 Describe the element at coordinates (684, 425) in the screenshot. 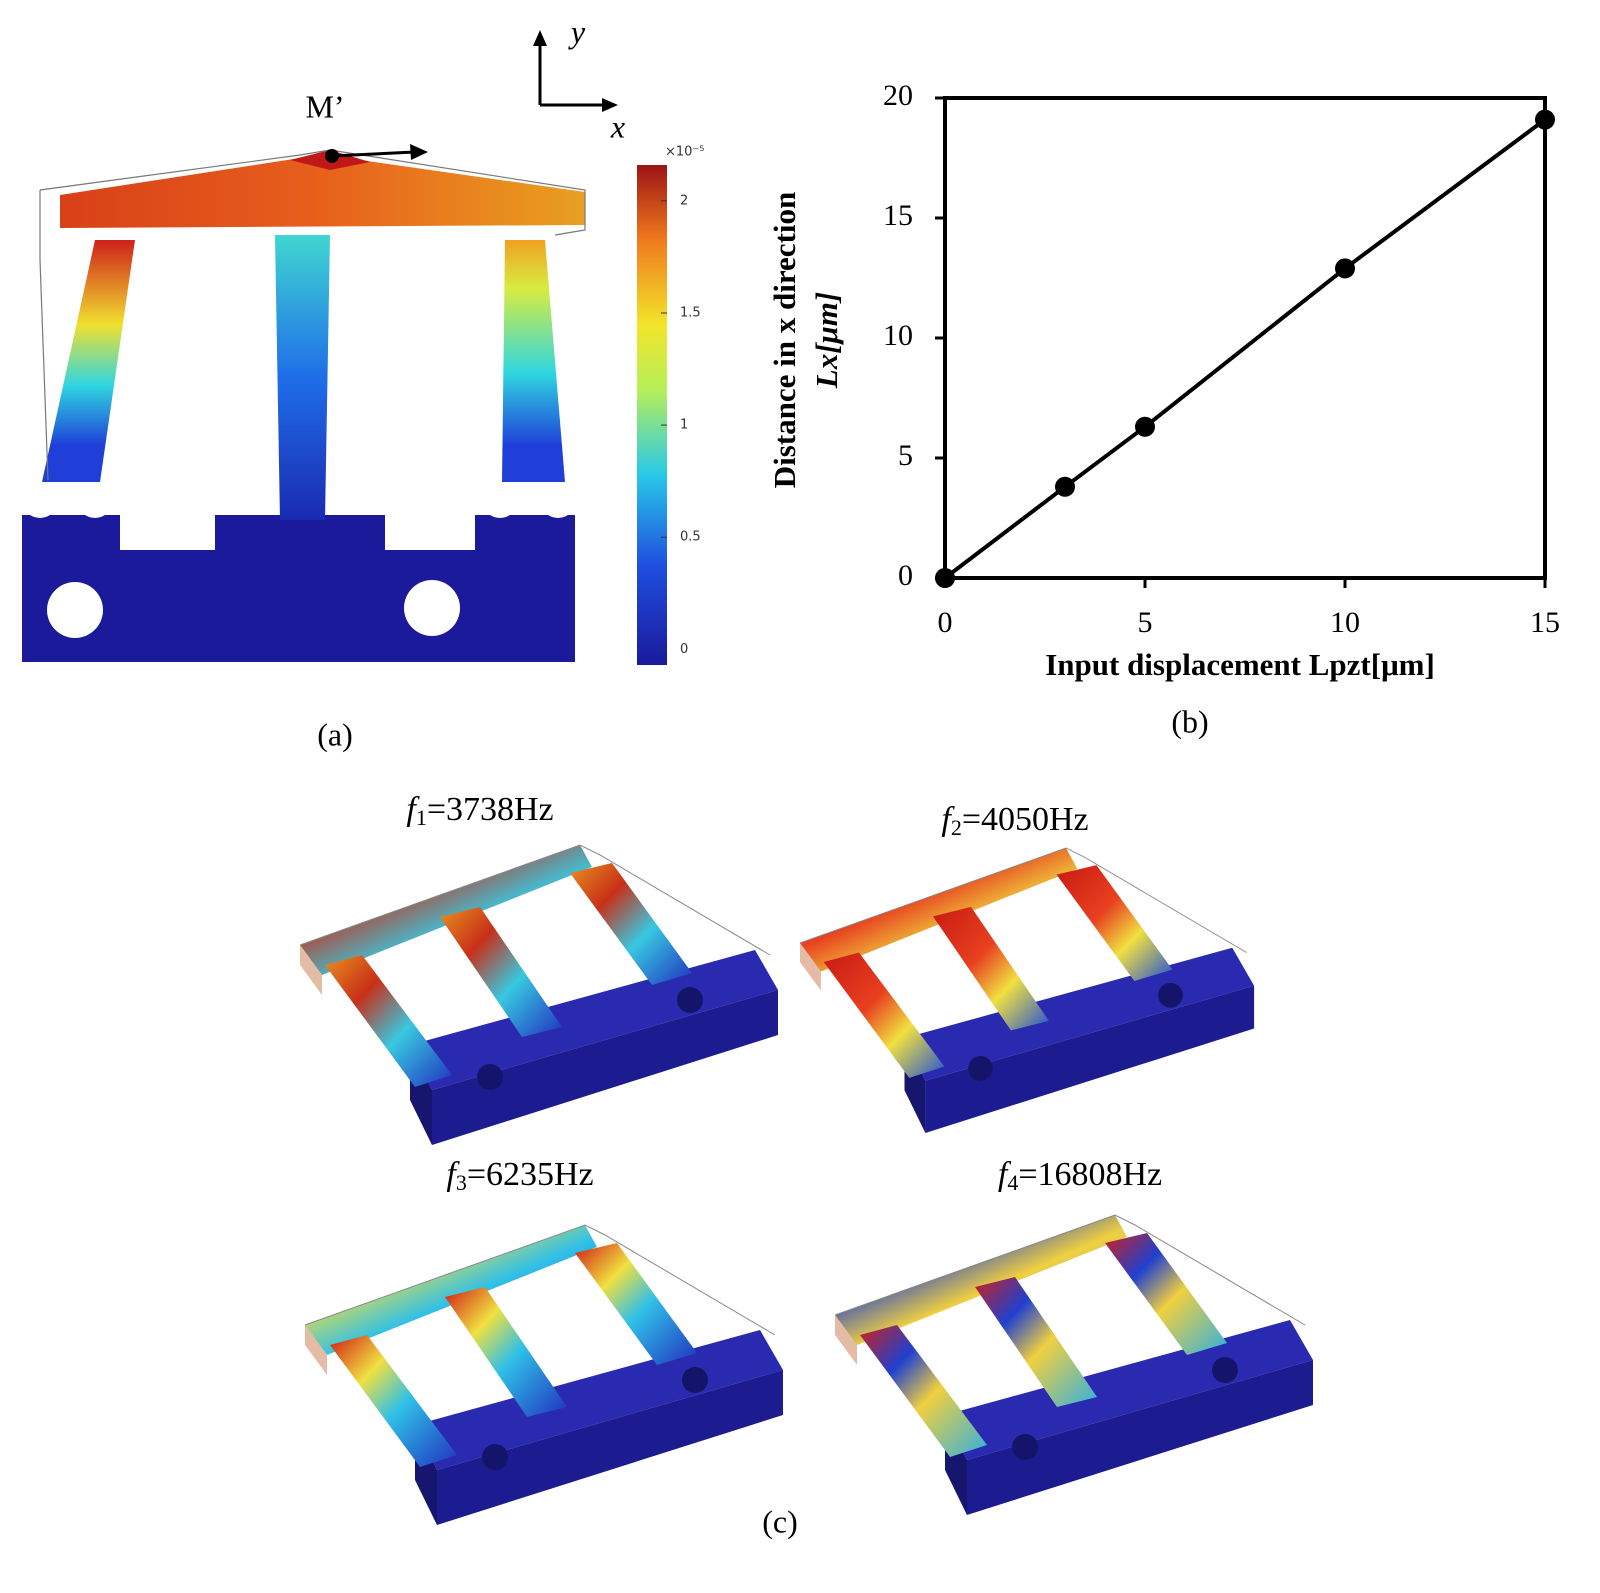

I see `colorbar-tick-label: 1` at that location.